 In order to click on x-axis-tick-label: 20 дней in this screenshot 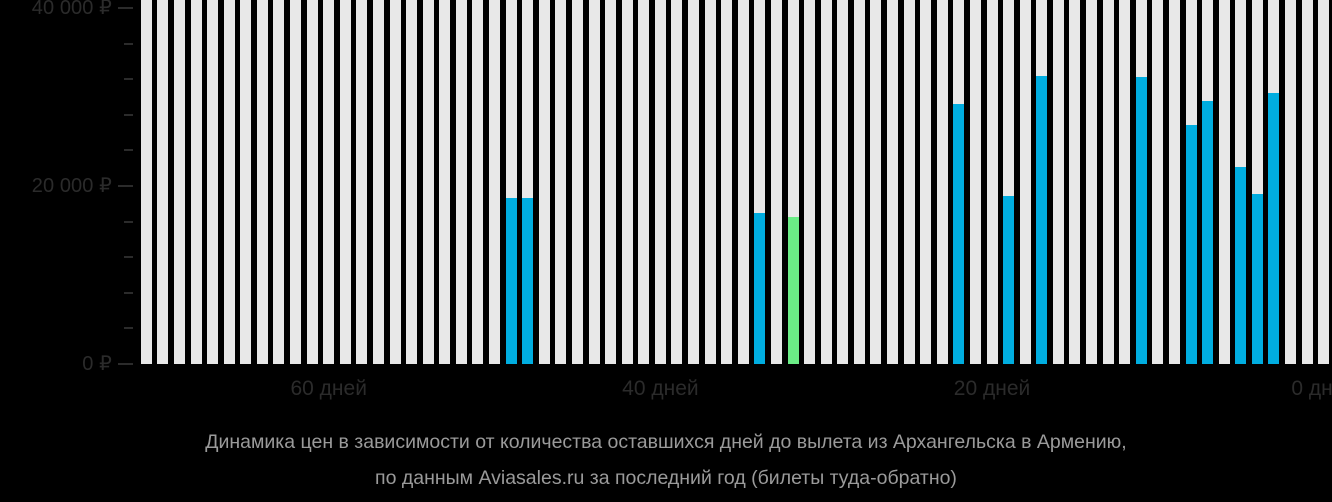, I will do `click(992, 388)`.